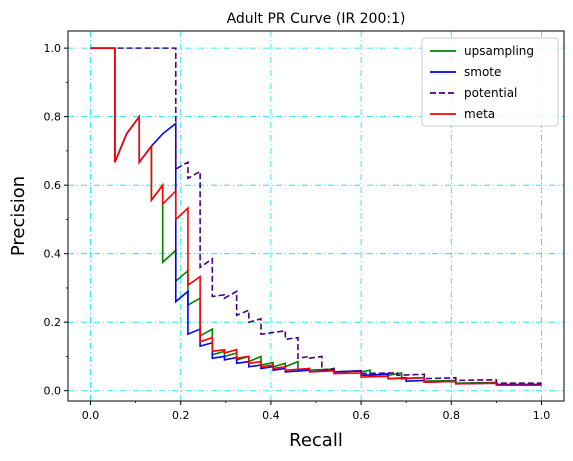 The width and height of the screenshot is (573, 461). Describe the element at coordinates (452, 415) in the screenshot. I see `x-tick-label: 0.8` at that location.